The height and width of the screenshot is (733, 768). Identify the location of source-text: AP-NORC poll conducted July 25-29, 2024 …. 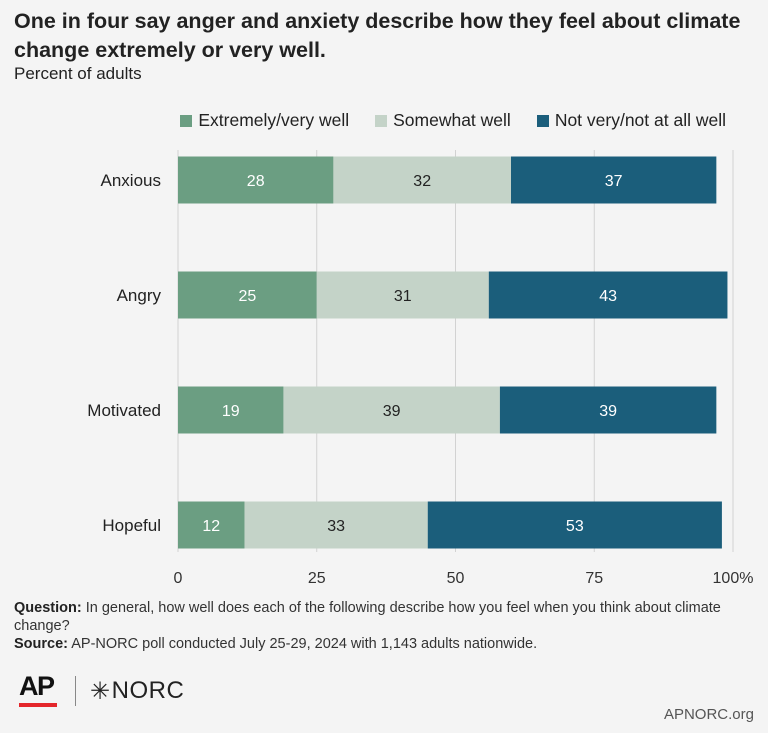
(304, 644).